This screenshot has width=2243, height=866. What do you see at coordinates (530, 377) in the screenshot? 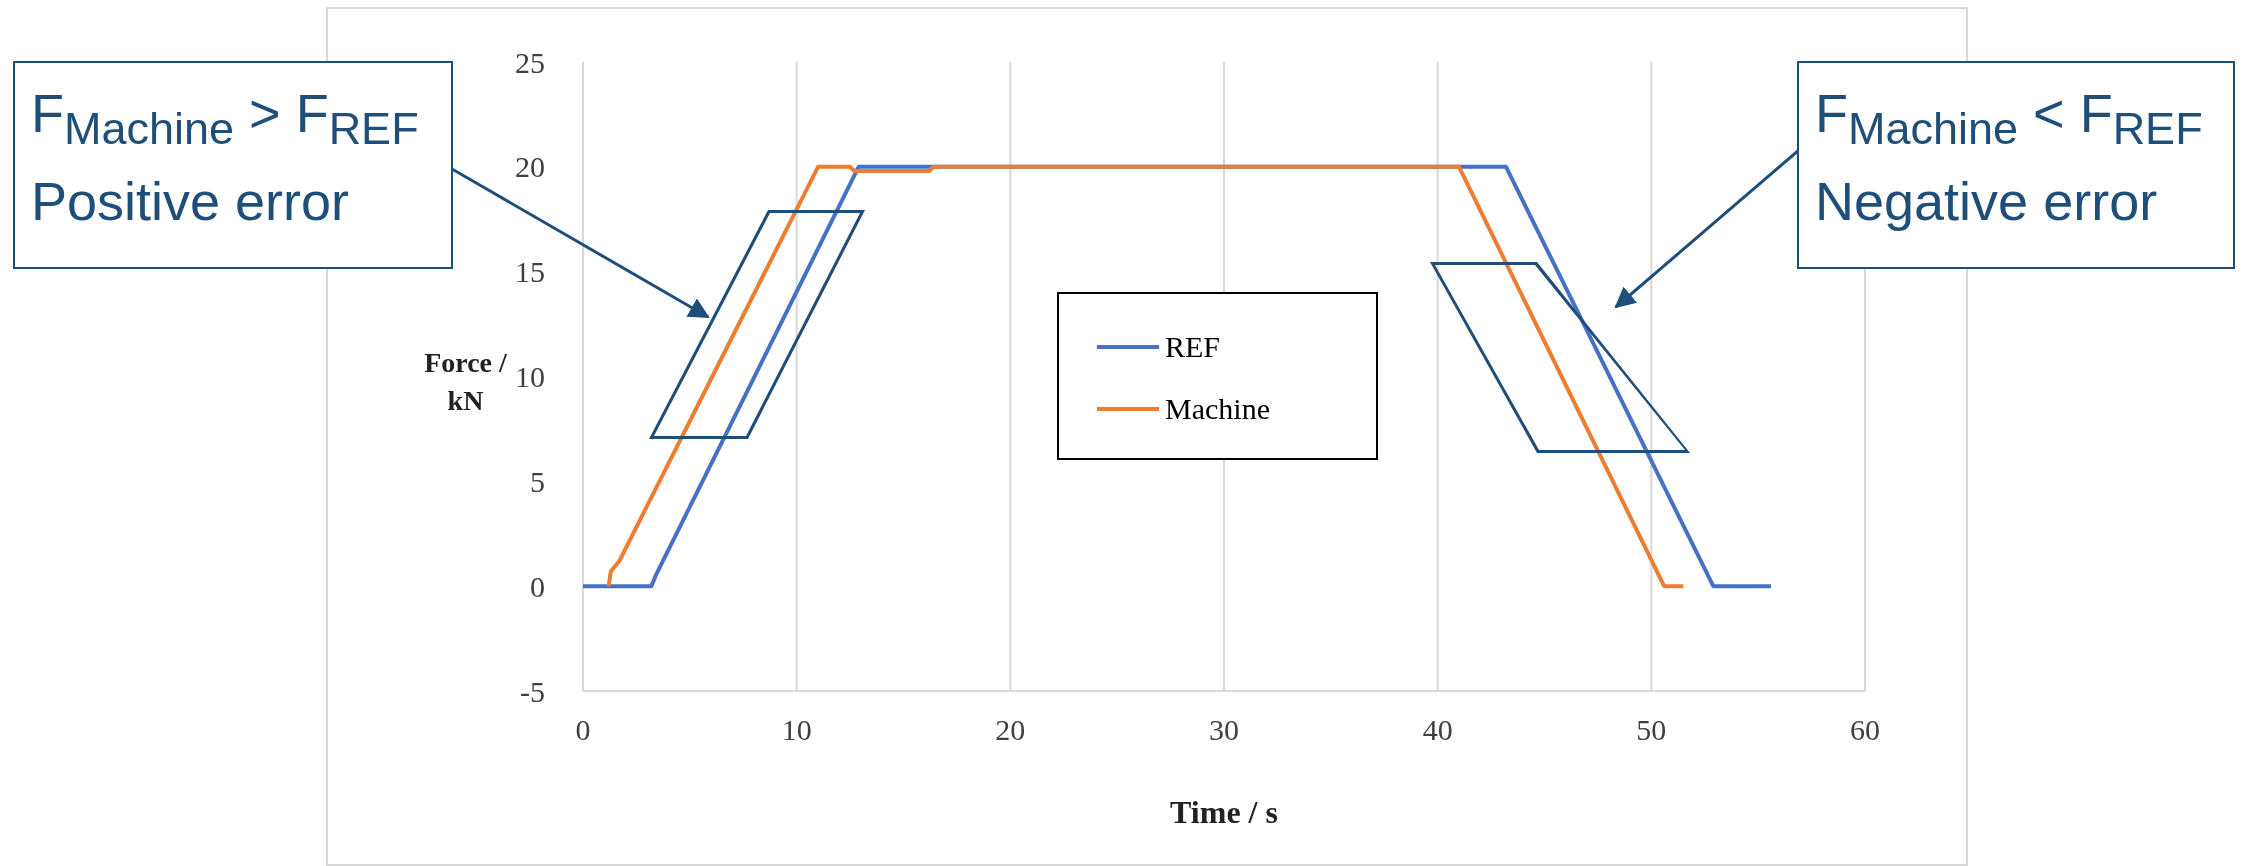
I see `y-tick-label: 10` at bounding box center [530, 377].